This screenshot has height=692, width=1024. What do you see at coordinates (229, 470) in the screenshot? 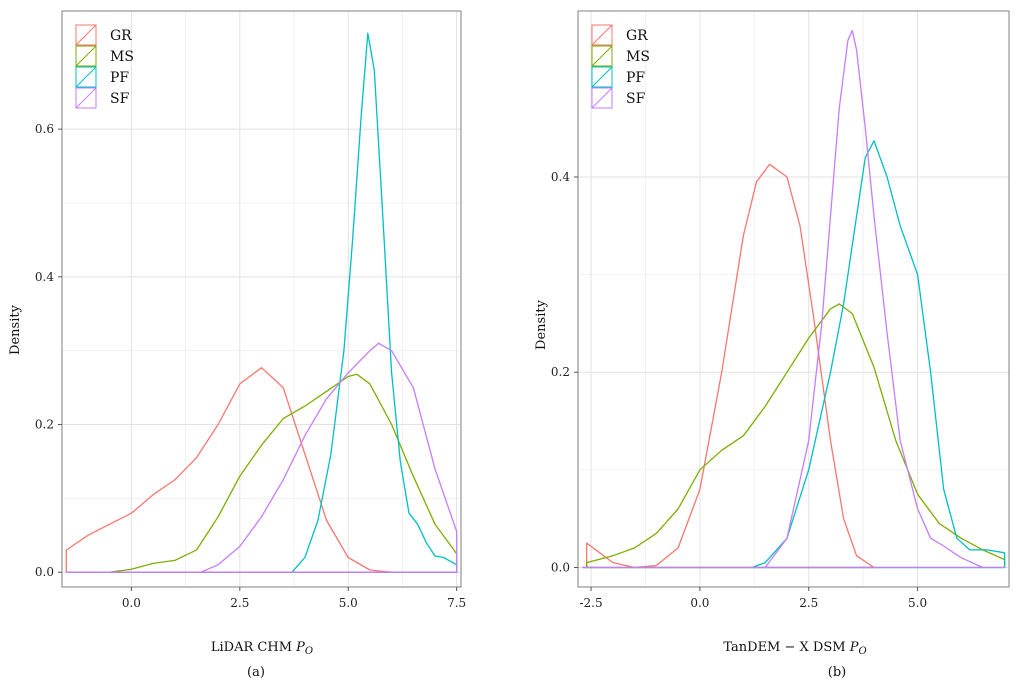
I see `panel-a-series-gr` at bounding box center [229, 470].